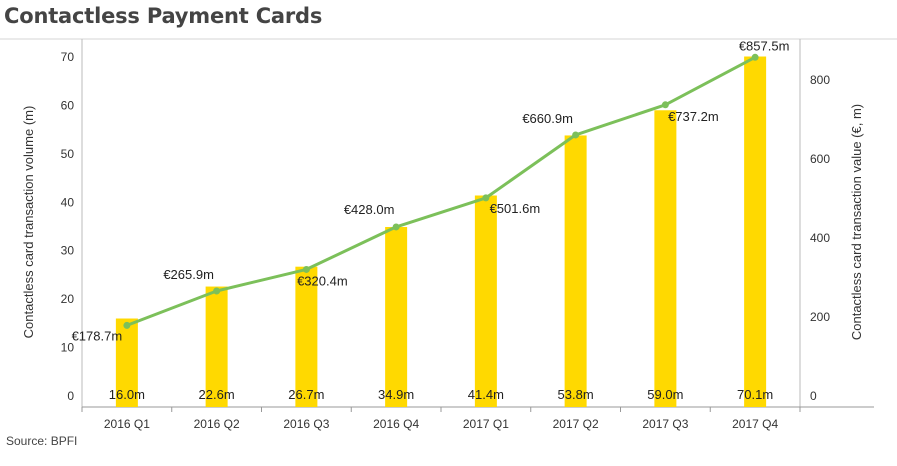 The image size is (897, 466). I want to click on bar-value-label: 70.1m, so click(755, 394).